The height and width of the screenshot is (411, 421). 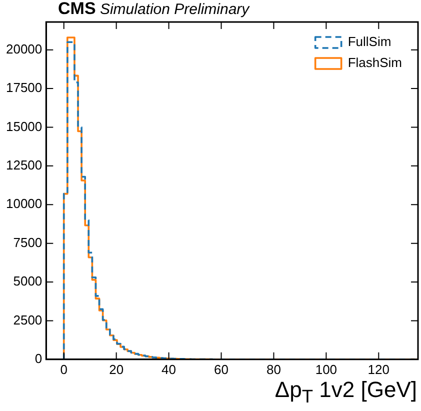 What do you see at coordinates (27, 281) in the screenshot?
I see `y-tick-label: 5000` at bounding box center [27, 281].